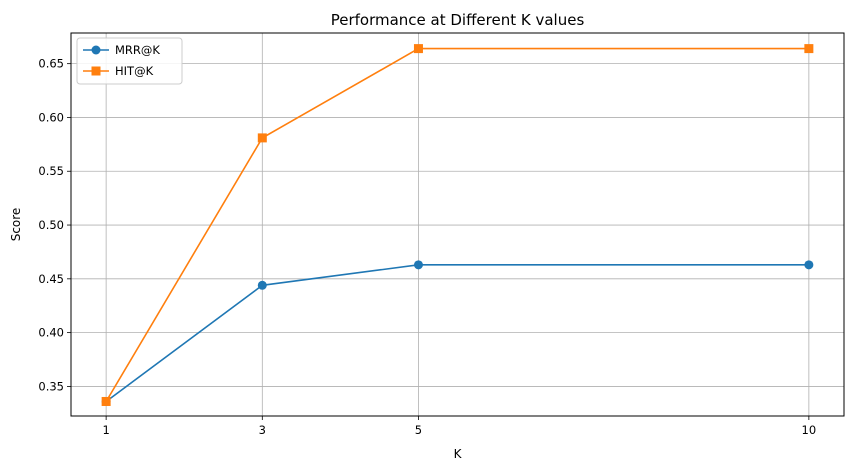 The height and width of the screenshot is (470, 855). I want to click on x-tick-label: 10, so click(809, 430).